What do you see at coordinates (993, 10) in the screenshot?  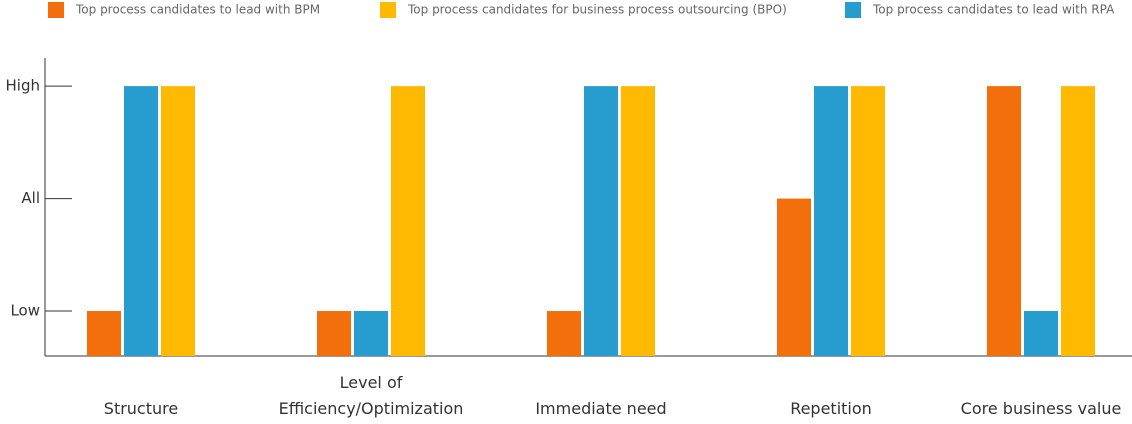 I see `legend-label: Top process candidates to lead with RPA` at bounding box center [993, 10].